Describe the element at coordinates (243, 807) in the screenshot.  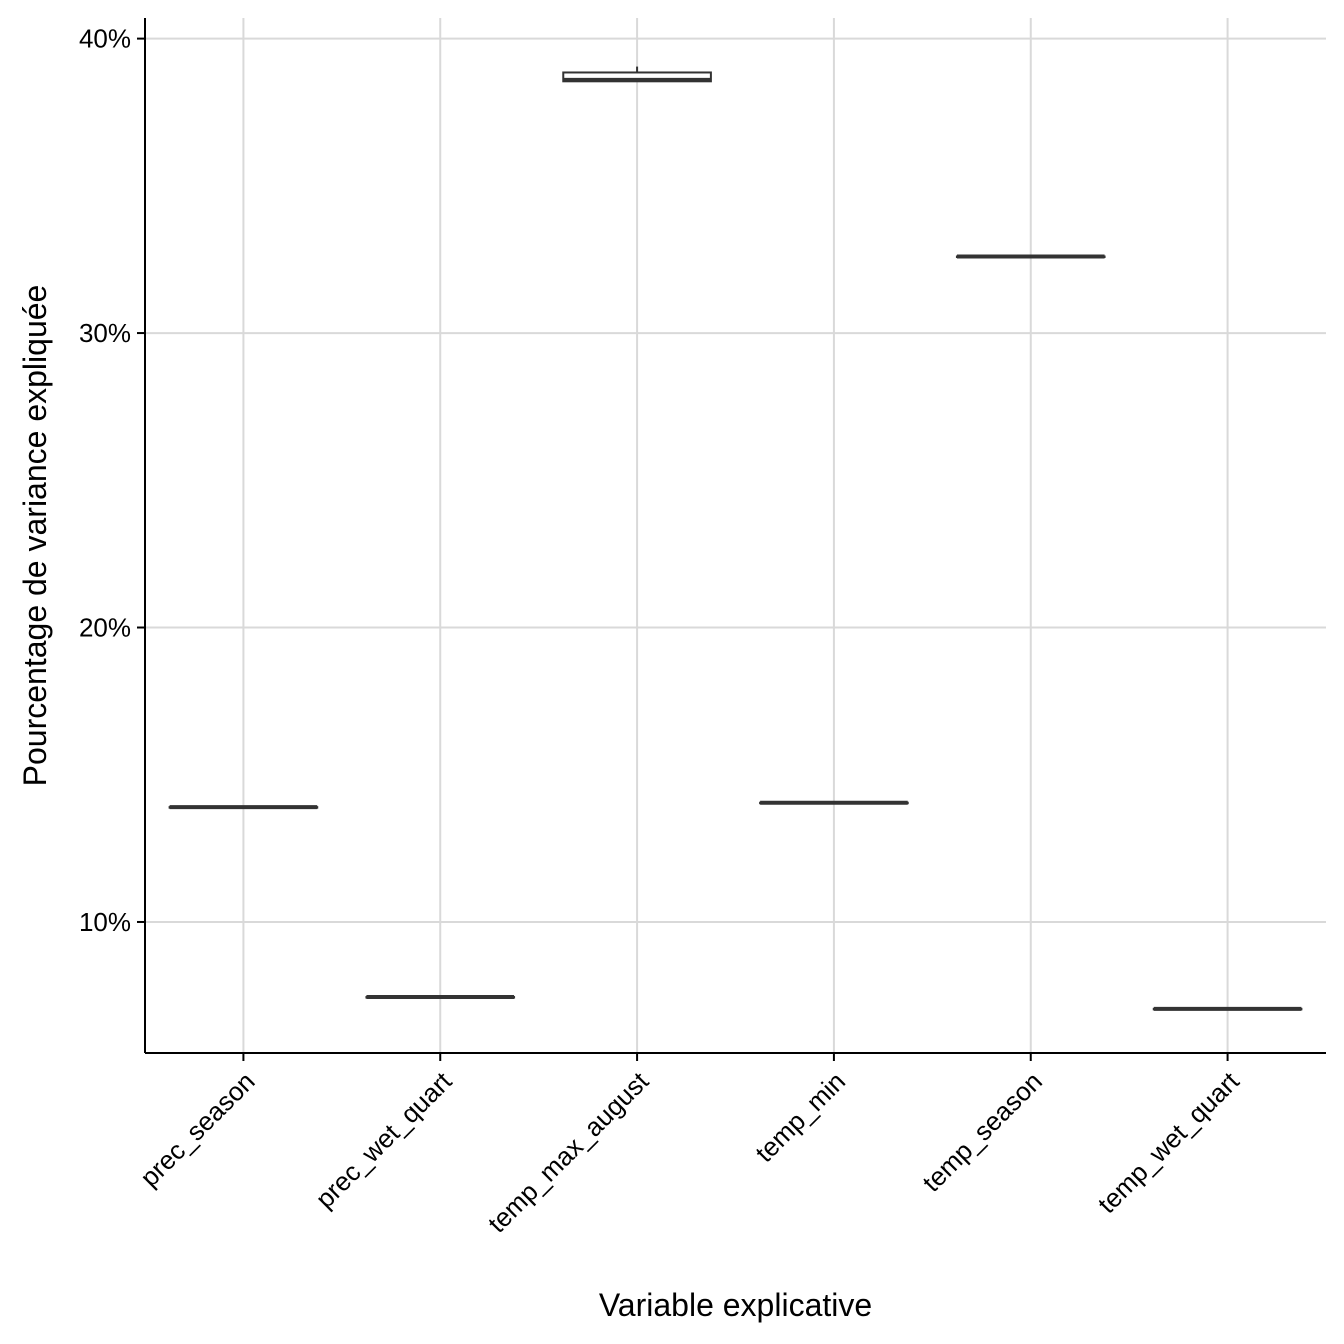
I see `box-prec_season` at that location.